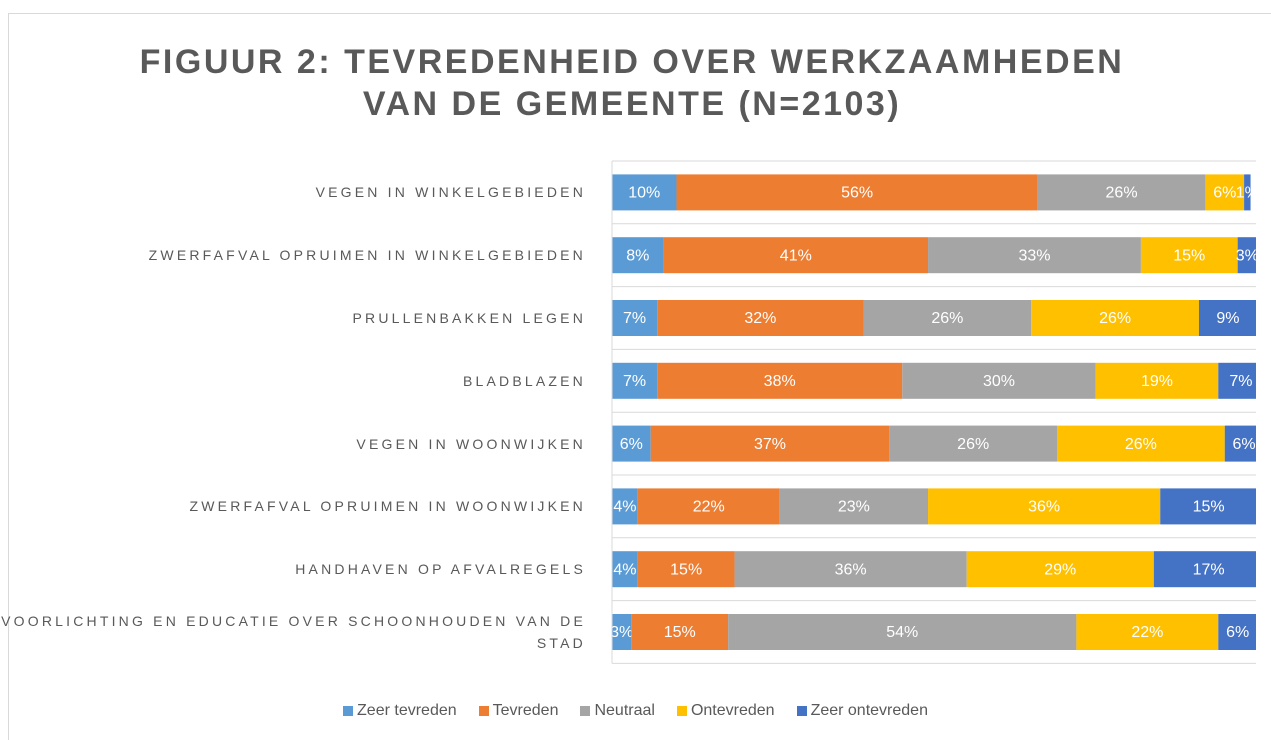 The width and height of the screenshot is (1271, 740). Describe the element at coordinates (387, 506) in the screenshot. I see `y-tick-label: ZWERFAFVAL OPRUIMEN IN WOONWIJKEN` at that location.